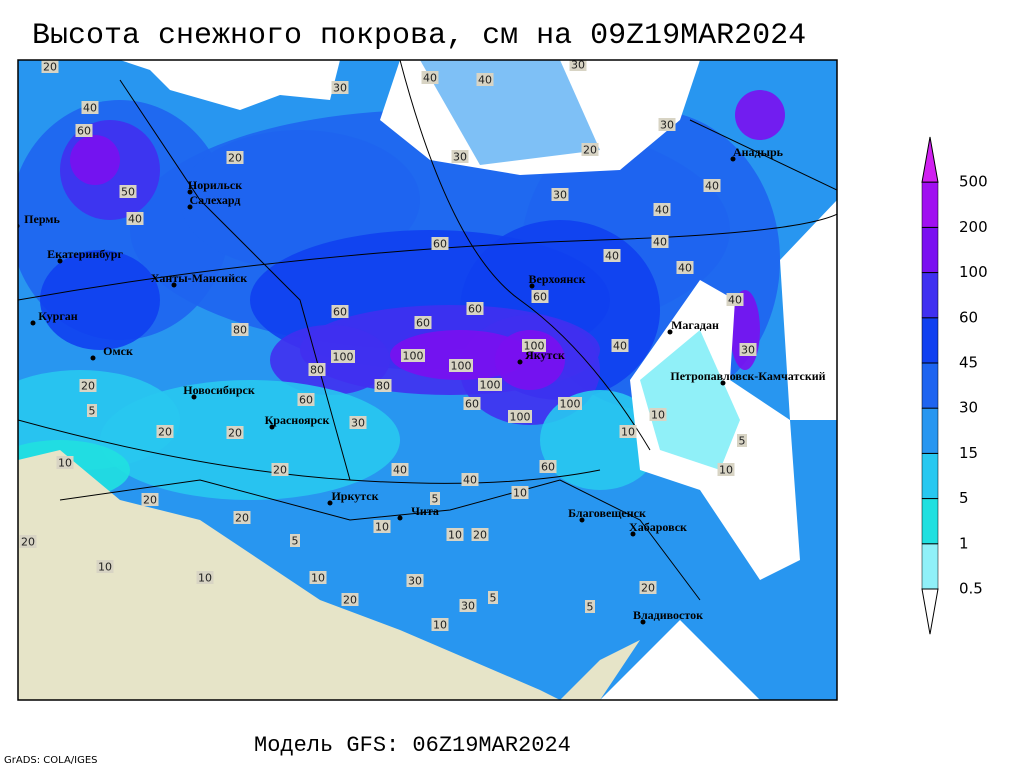 Image resolution: width=1024 pixels, height=768 pixels. I want to click on bare-snow-edge, so click(139, 610).